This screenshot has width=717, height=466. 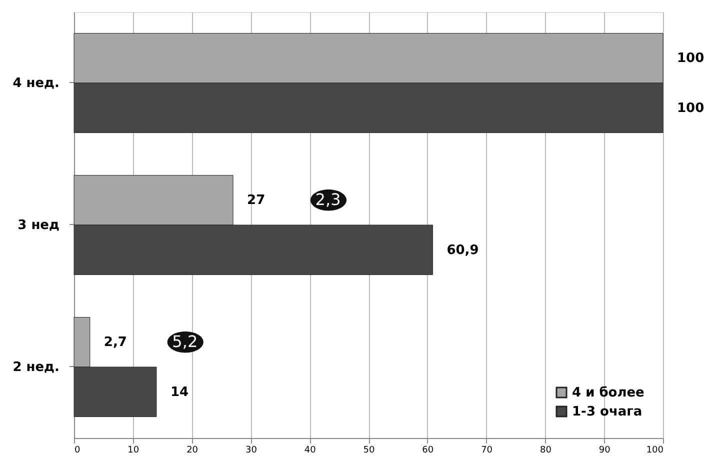 I want to click on data-label: 14, so click(x=179, y=392).